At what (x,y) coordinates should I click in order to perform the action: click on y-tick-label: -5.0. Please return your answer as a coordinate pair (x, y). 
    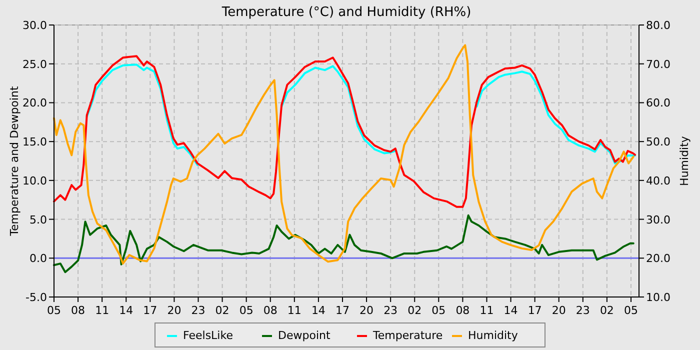
    Looking at the image, I should click on (36, 297).